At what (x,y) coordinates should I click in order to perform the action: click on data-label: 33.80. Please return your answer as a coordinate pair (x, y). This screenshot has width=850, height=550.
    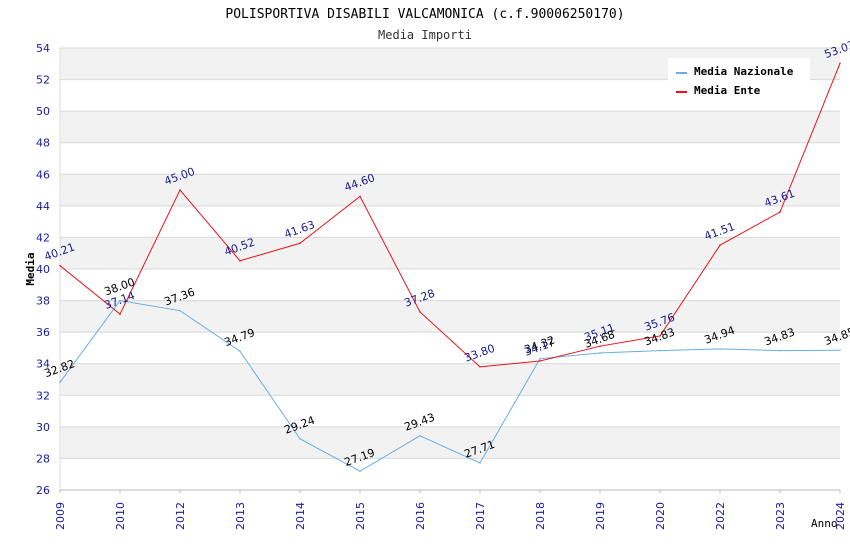
    Looking at the image, I should click on (480, 353).